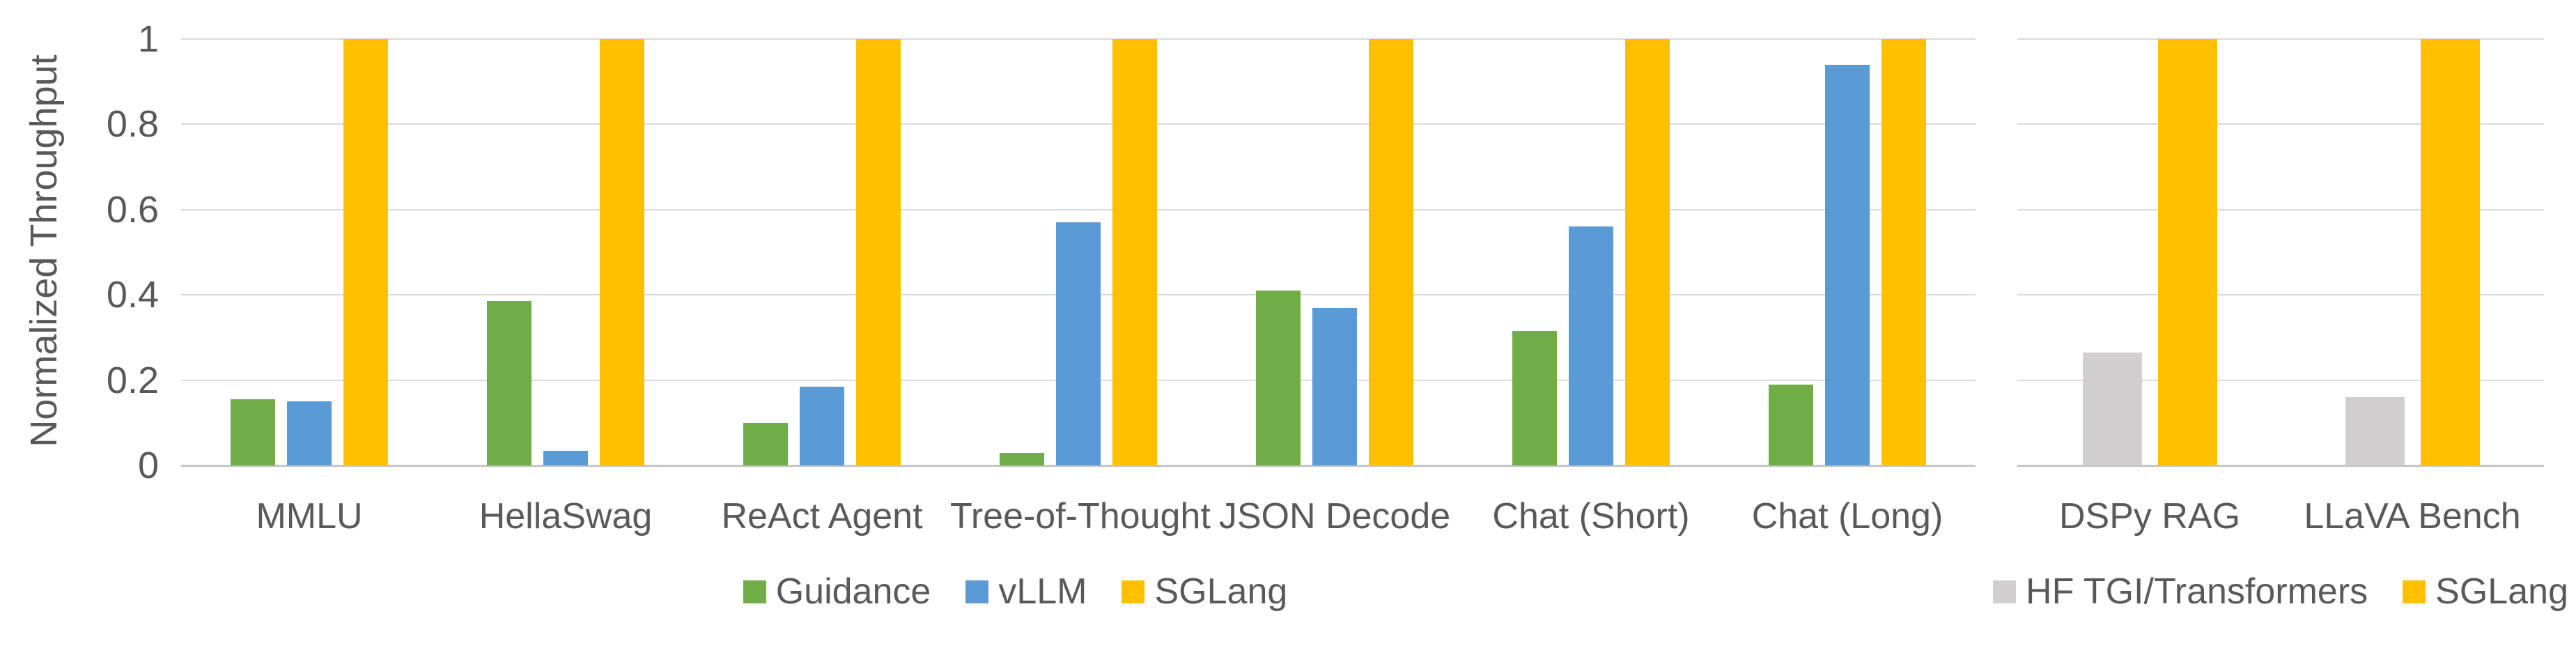 The width and height of the screenshot is (2576, 648). What do you see at coordinates (1591, 516) in the screenshot?
I see `category-label: Chat (Short)` at bounding box center [1591, 516].